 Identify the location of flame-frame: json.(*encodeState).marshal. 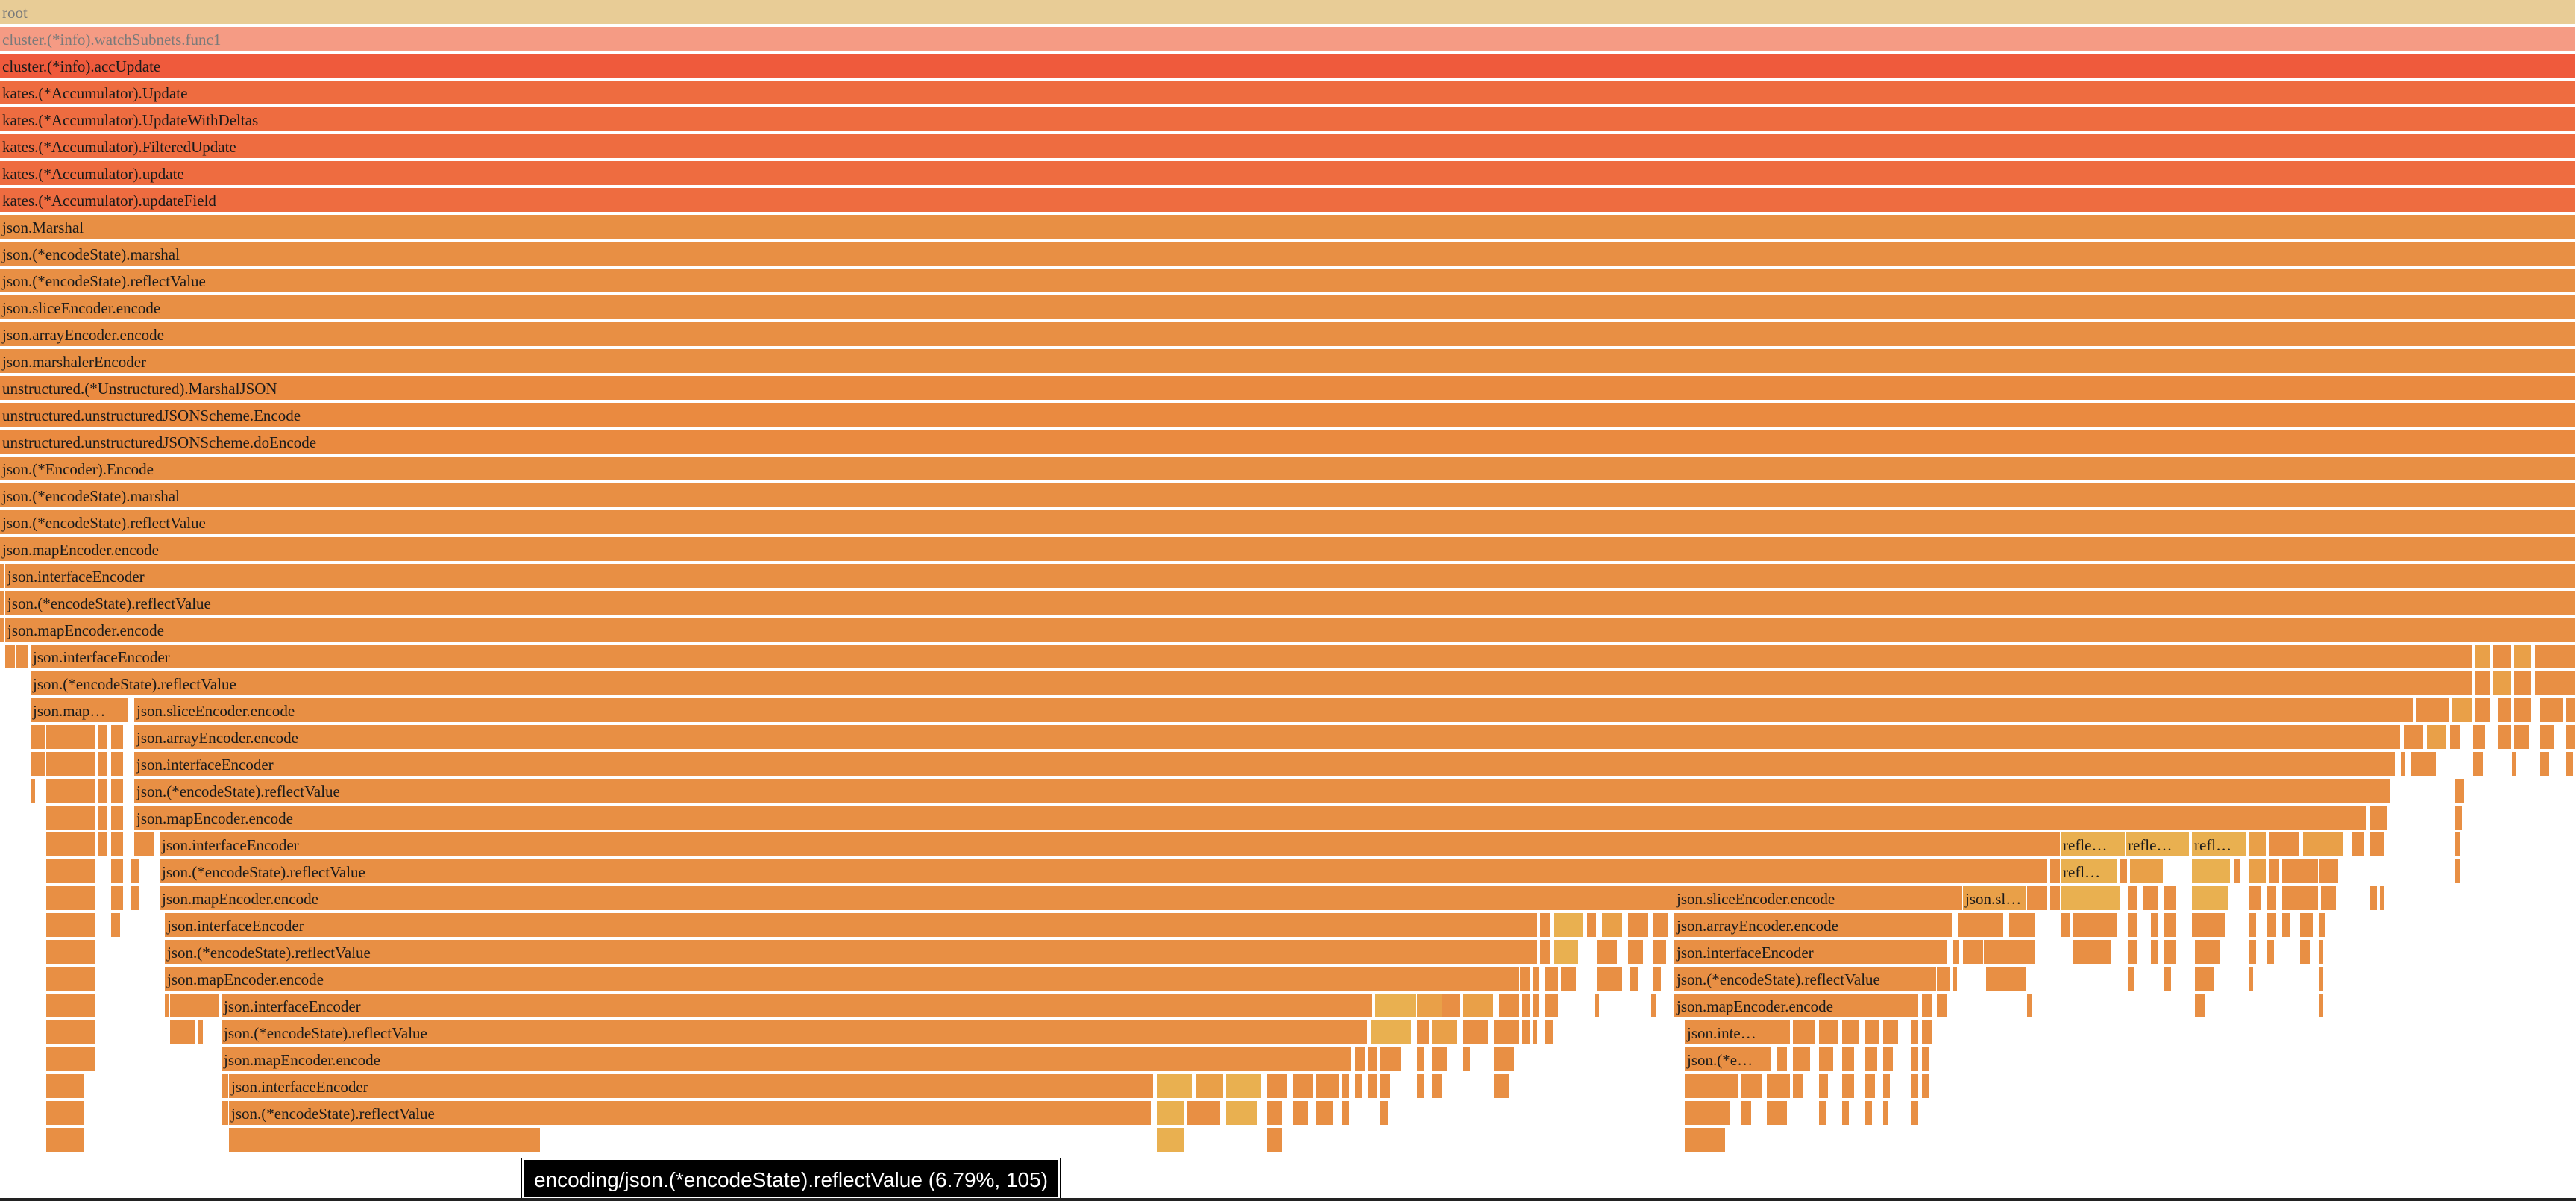
(1288, 496).